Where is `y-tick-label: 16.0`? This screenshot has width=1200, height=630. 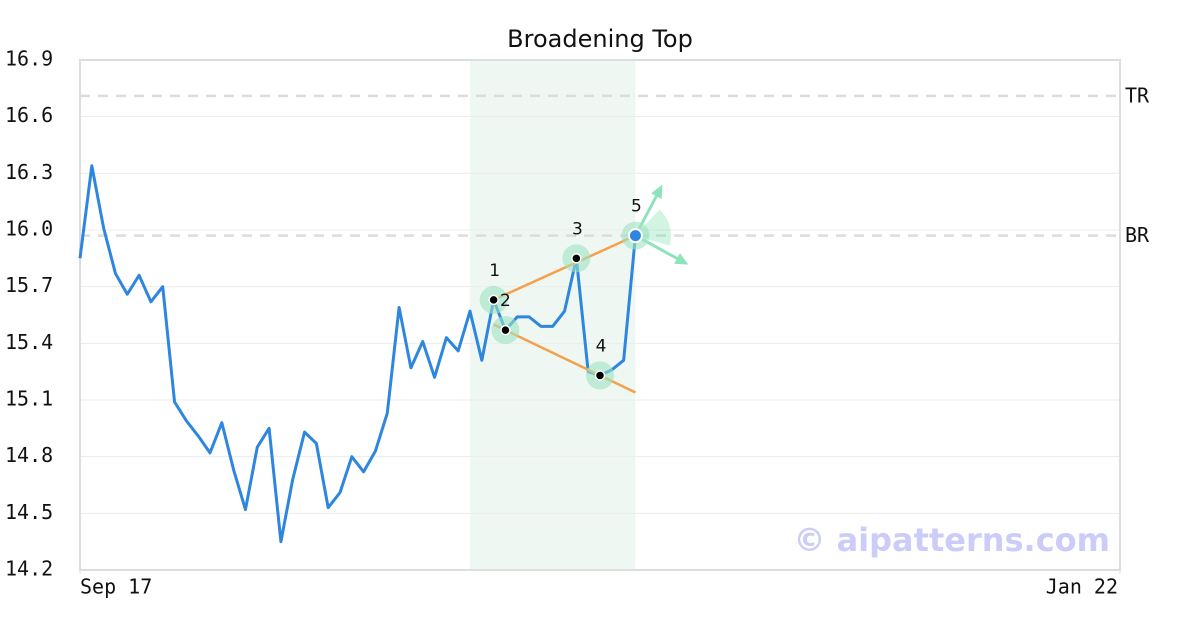
y-tick-label: 16.0 is located at coordinates (29, 229).